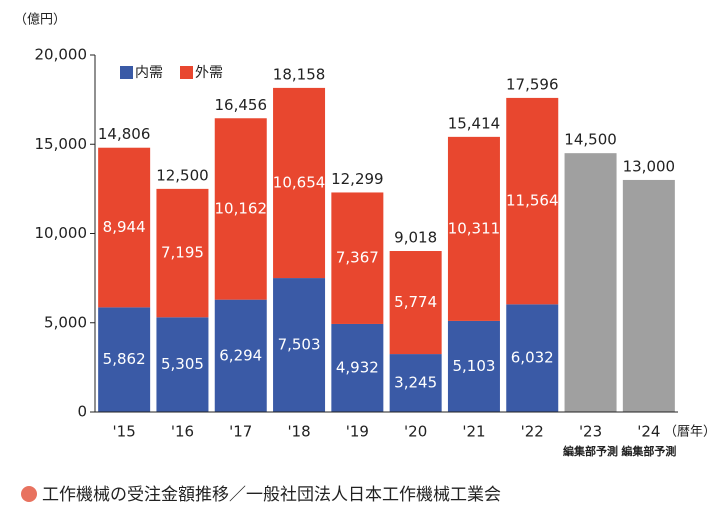 The width and height of the screenshot is (725, 526). I want to click on value-label: 6,294, so click(240, 355).